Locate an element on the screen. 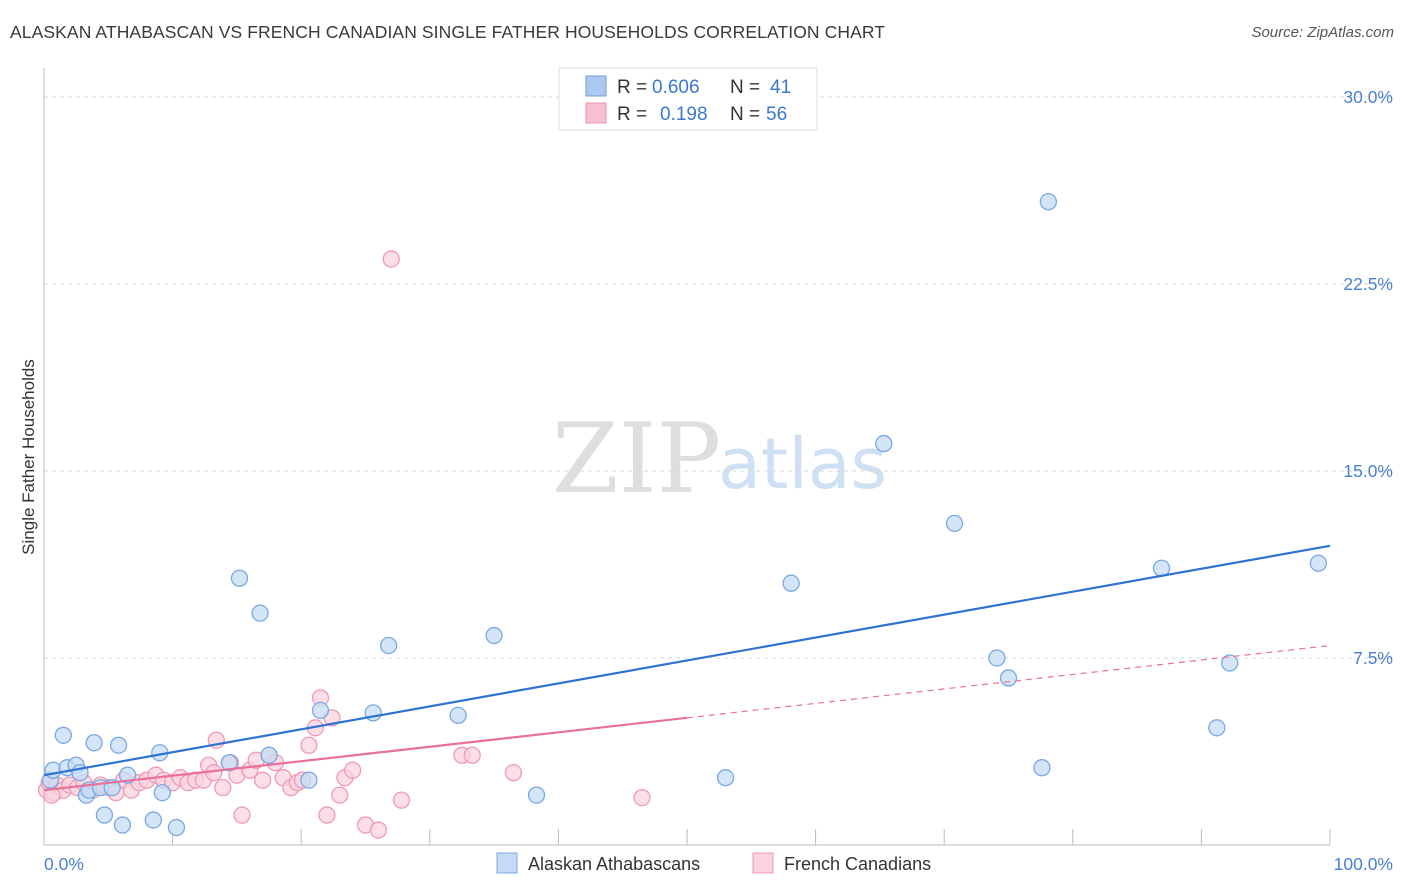 This screenshot has height=892, width=1406. watermark: ZIP atlas is located at coordinates (719, 459).